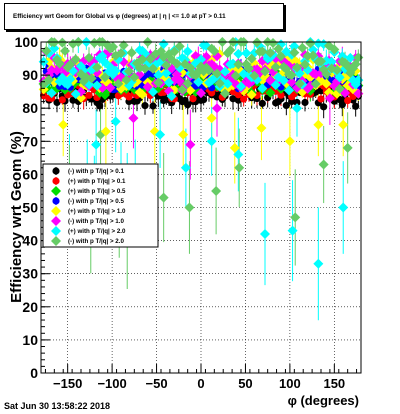  Describe the element at coordinates (57, 406) in the screenshot. I see `timestamp: Sat Jun 30 13:58:22 2018` at that location.